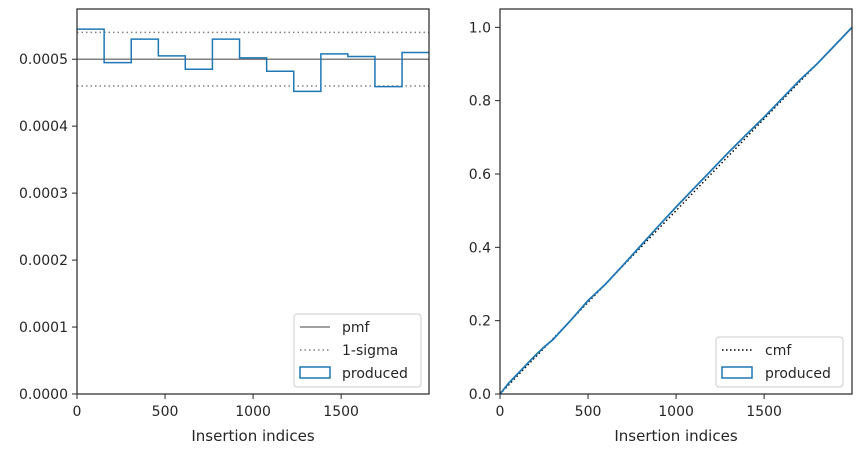 This screenshot has width=861, height=453. Describe the element at coordinates (43, 194) in the screenshot. I see `y-tick-label: 0.0003` at that location.